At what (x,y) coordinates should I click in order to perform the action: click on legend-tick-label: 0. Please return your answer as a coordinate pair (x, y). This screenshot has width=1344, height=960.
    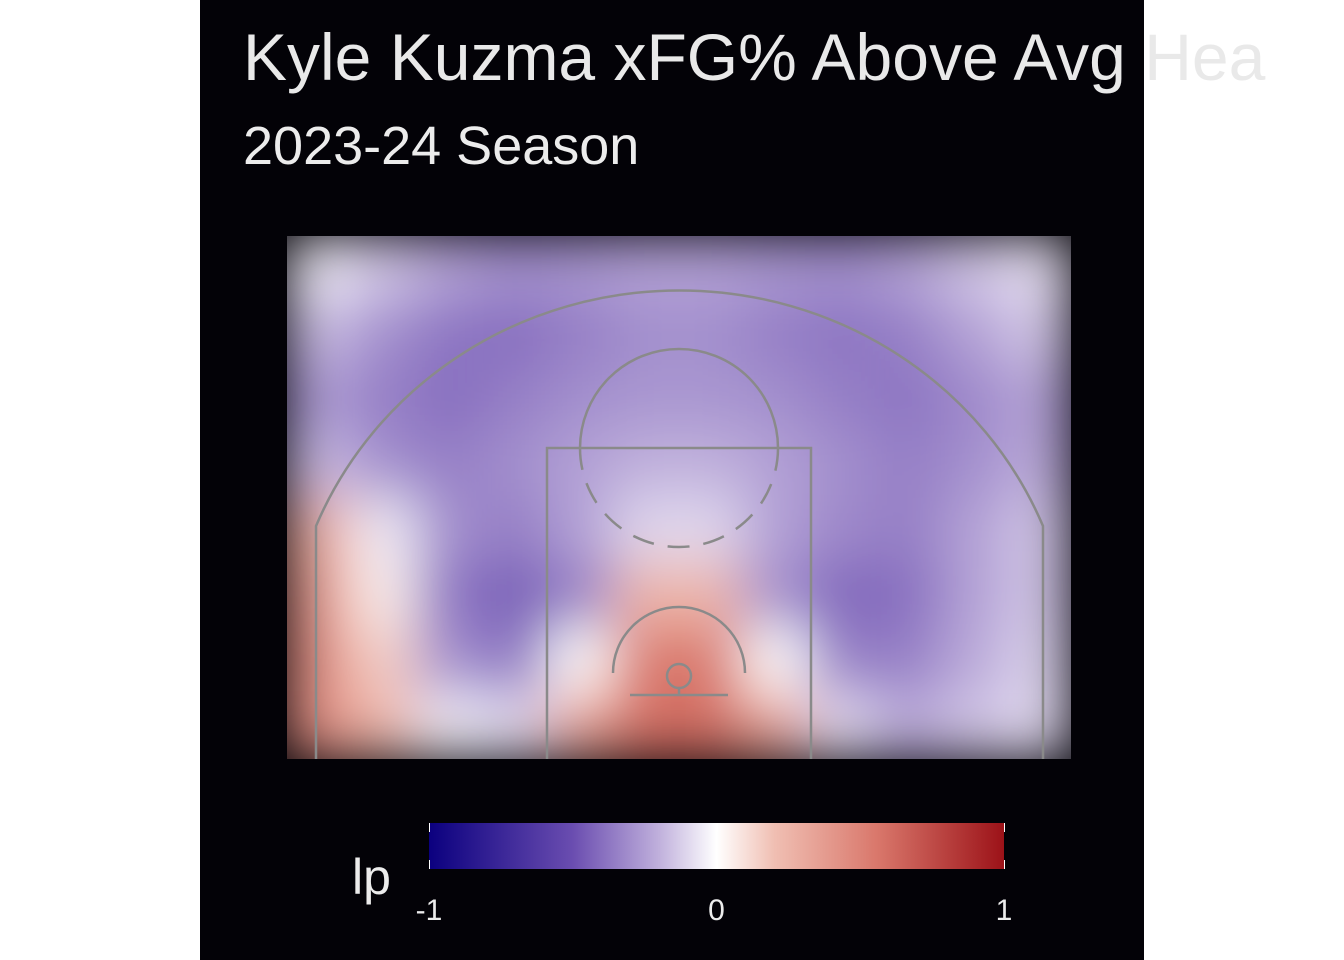
    Looking at the image, I should click on (716, 910).